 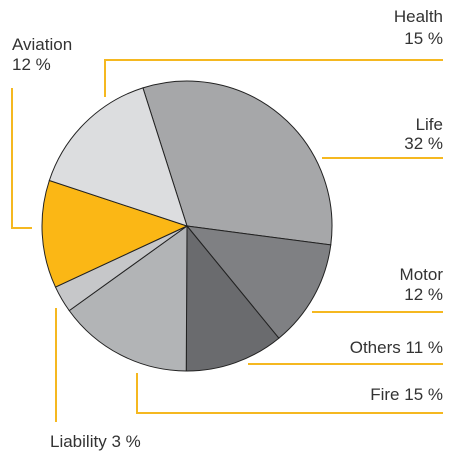 What do you see at coordinates (425, 347) in the screenshot?
I see `value-label: 11 %` at bounding box center [425, 347].